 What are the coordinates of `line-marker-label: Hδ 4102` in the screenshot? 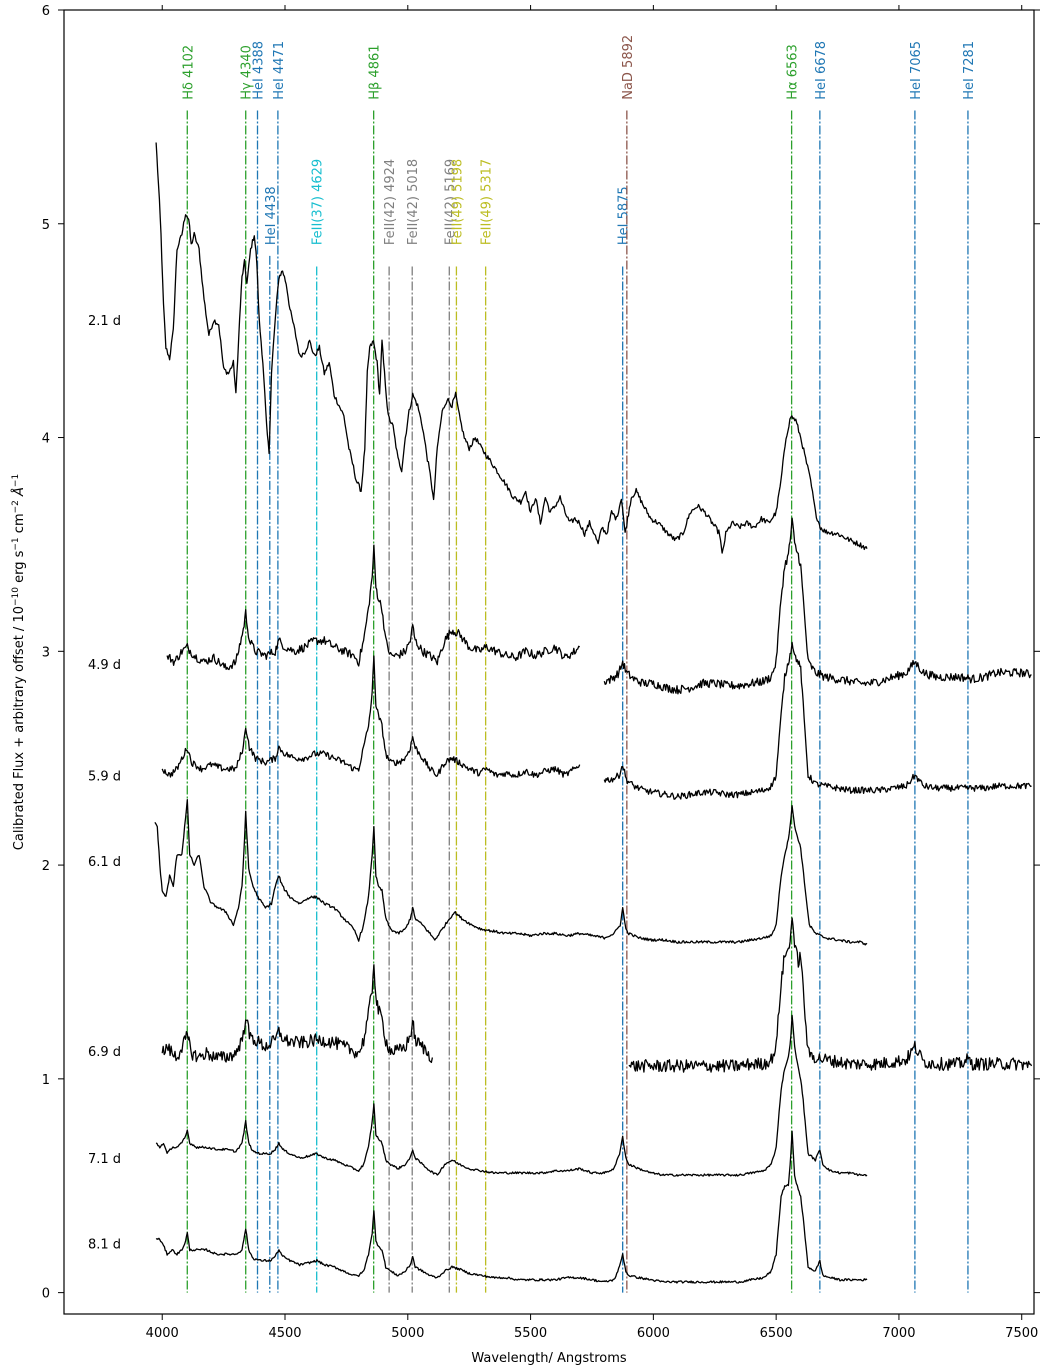 It's located at (188, 72).